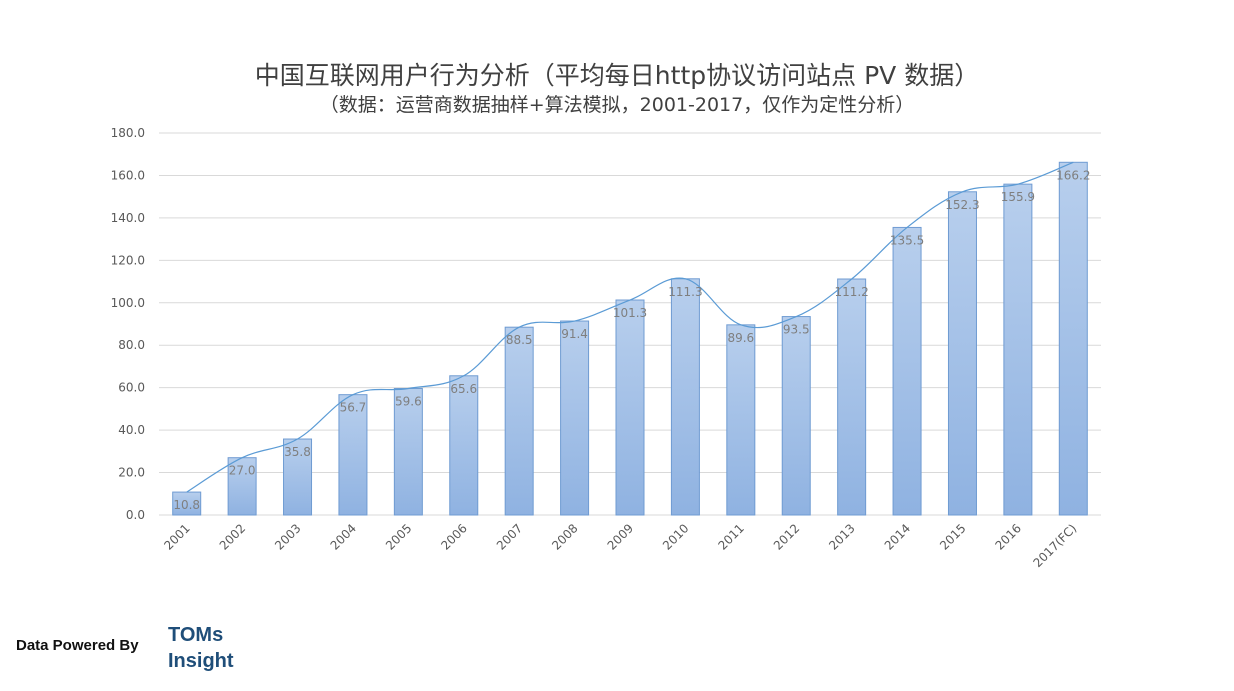  What do you see at coordinates (176, 536) in the screenshot?
I see `x-tick-label: 2001` at bounding box center [176, 536].